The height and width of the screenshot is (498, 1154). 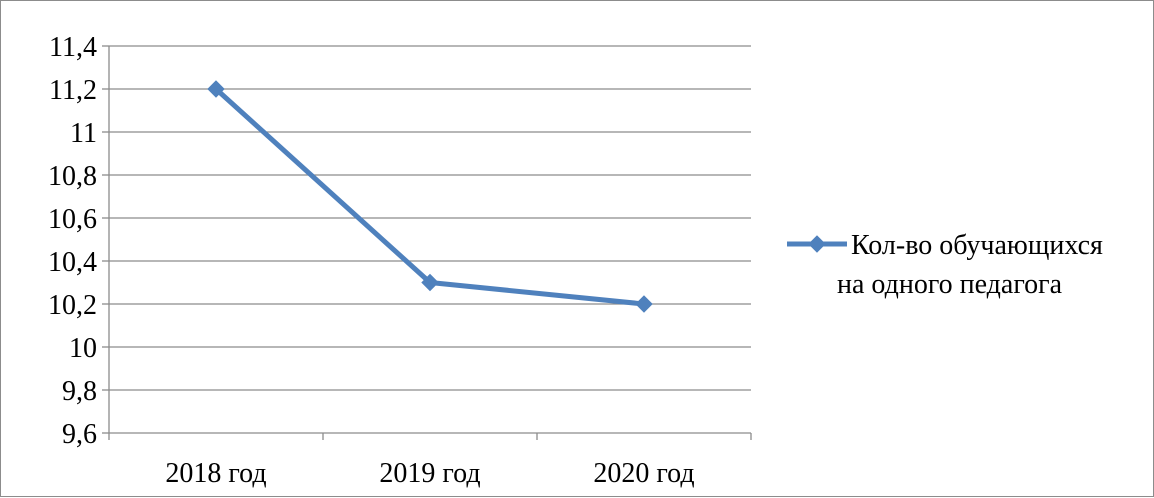 What do you see at coordinates (950, 284) in the screenshot?
I see `legend-label: на одного педагога` at bounding box center [950, 284].